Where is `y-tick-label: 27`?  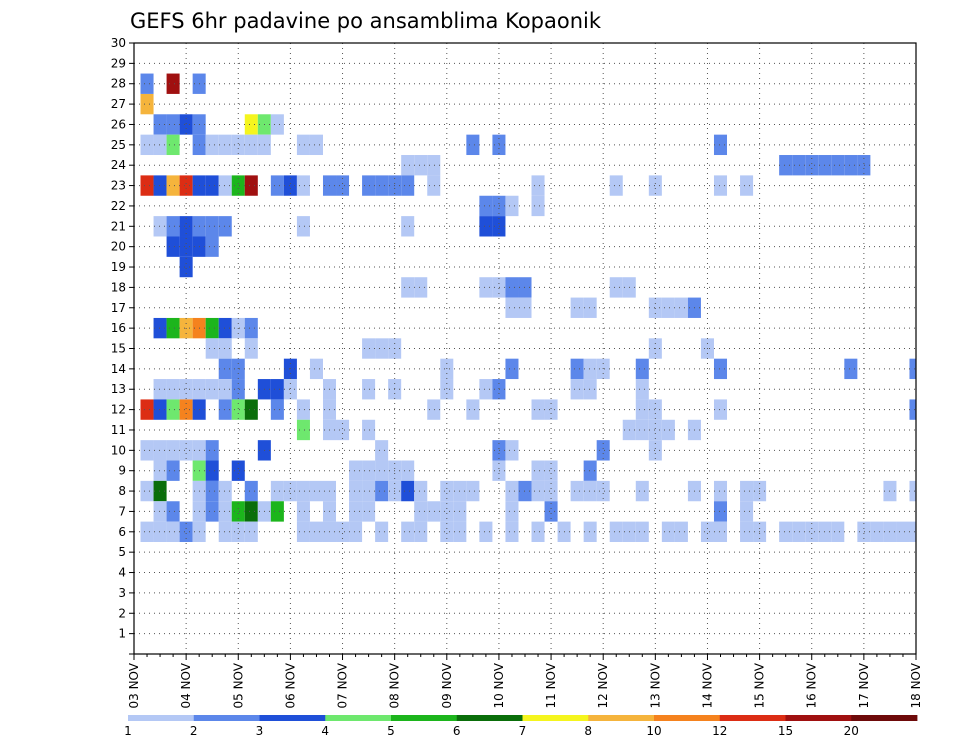 y-tick-label: 27 is located at coordinates (118, 104).